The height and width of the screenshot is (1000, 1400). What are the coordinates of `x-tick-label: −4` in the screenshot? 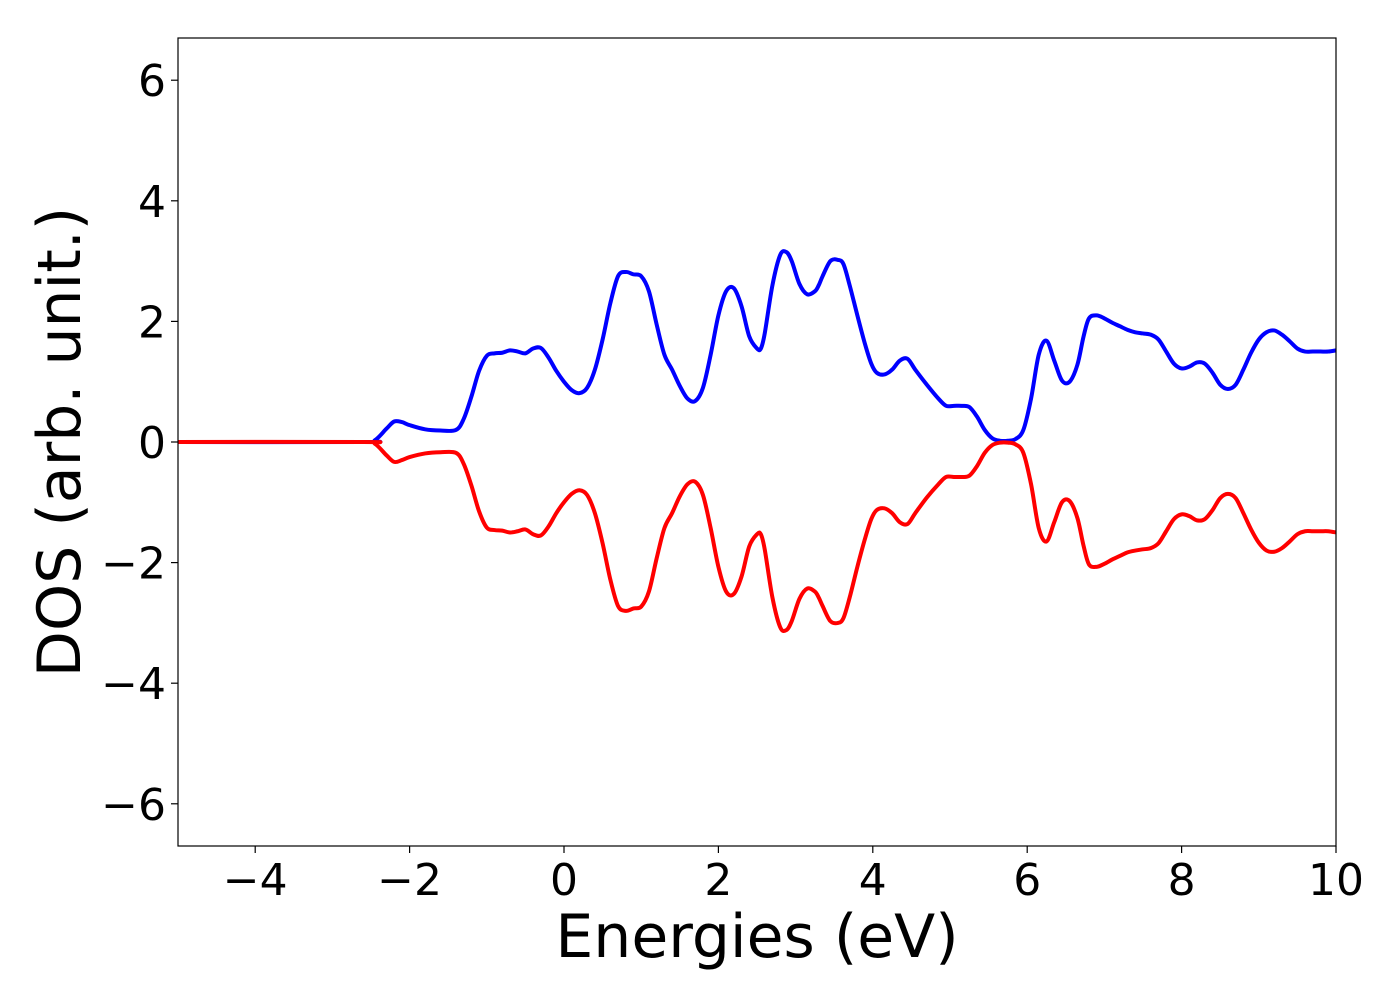 It's located at (255, 880).